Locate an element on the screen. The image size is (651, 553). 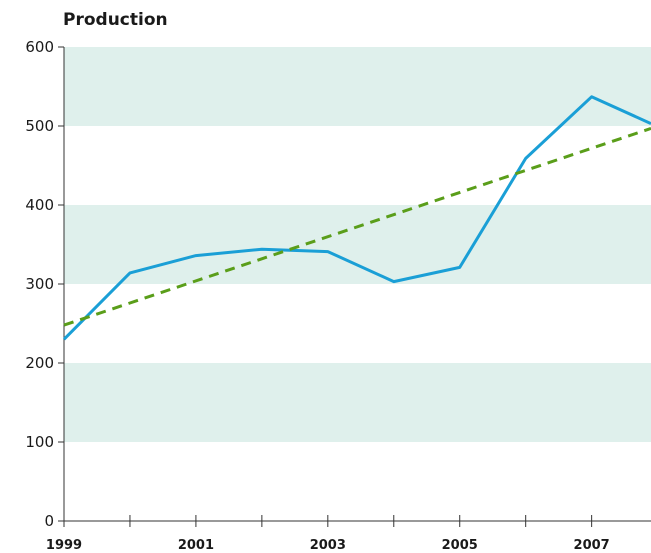
y-tick-label: 100 is located at coordinates (39, 442).